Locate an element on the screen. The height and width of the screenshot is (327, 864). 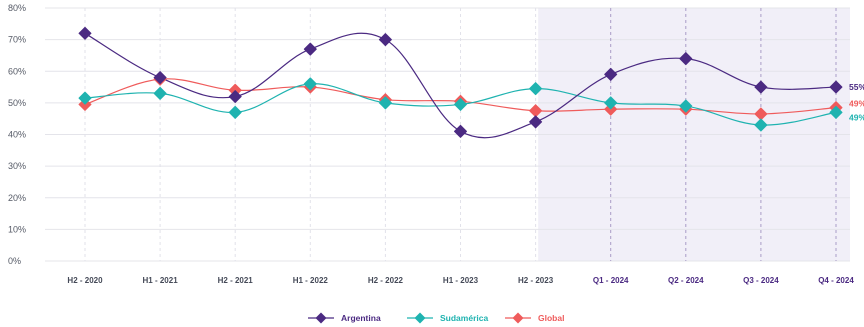
legend: Argentina Sudamérica Global is located at coordinates (436, 318).